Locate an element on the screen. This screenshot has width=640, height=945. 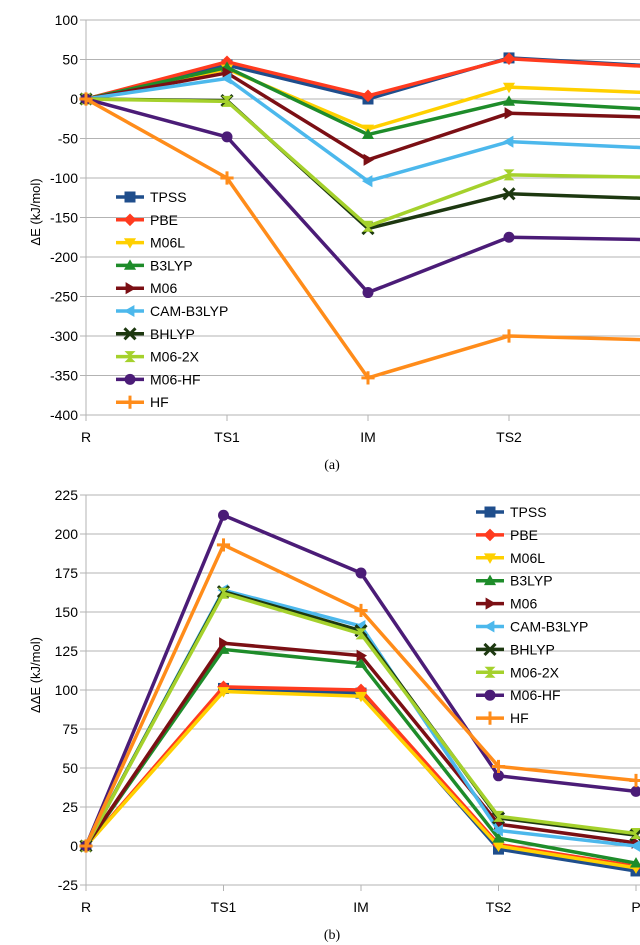
chart-b-x-tick-label-im: IM is located at coordinates (361, 907).